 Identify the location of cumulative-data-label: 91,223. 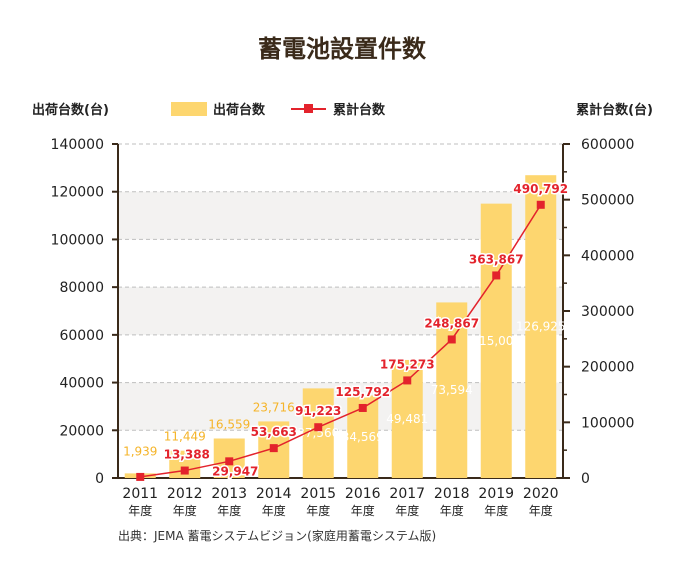
(318, 411).